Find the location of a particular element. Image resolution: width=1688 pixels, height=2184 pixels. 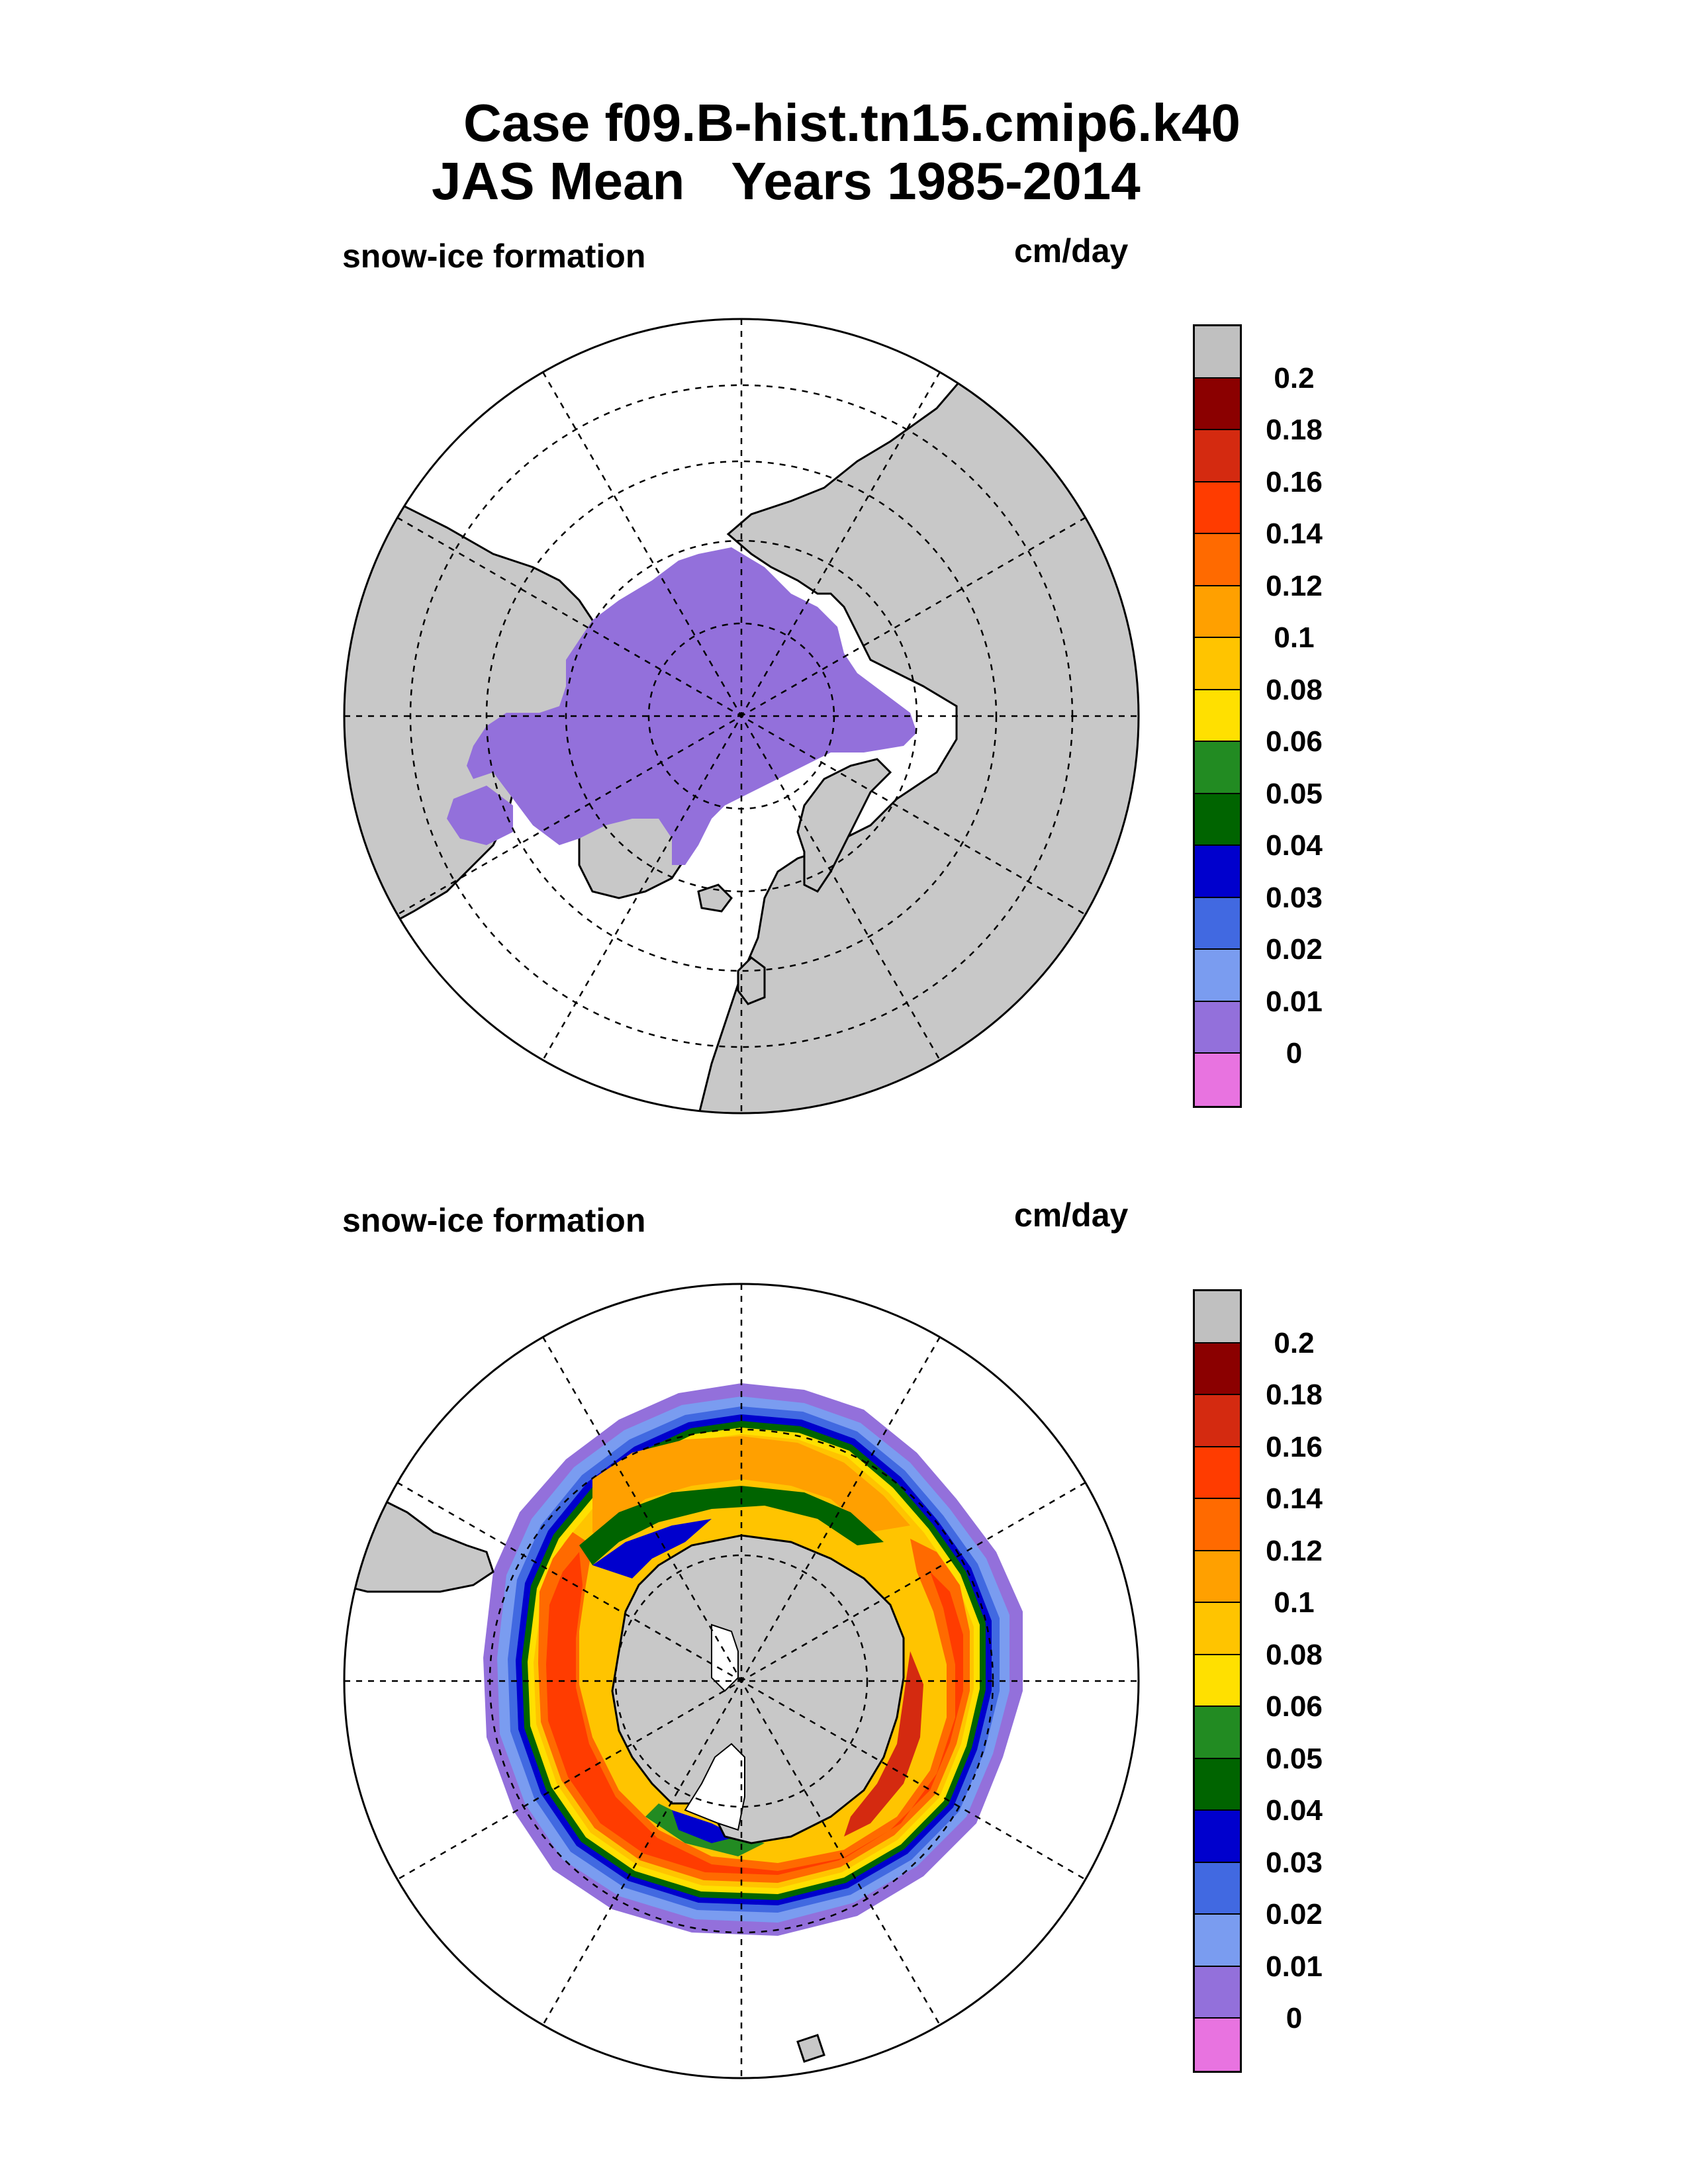

south-inner-band-0.05 is located at coordinates (731, 1525).